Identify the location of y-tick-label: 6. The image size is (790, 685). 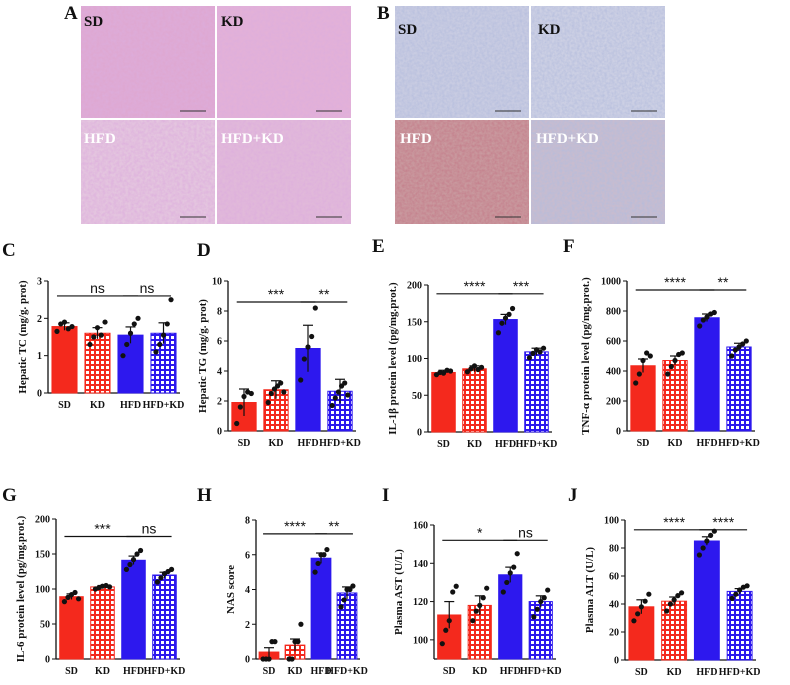
(247, 555).